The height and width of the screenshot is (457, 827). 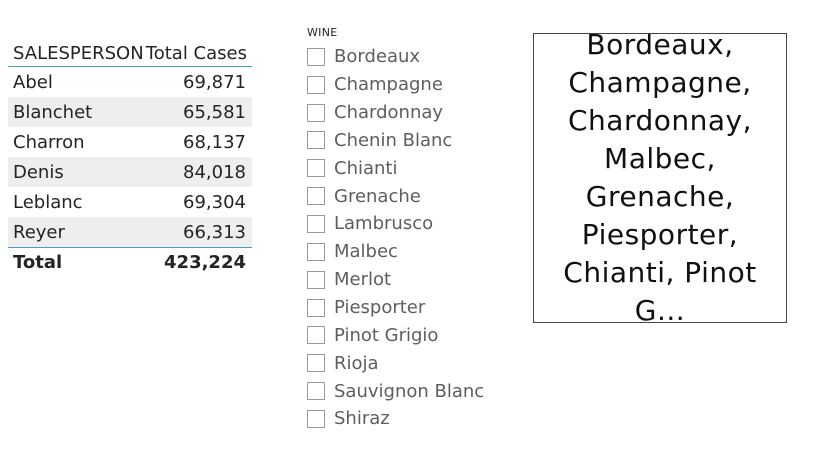 What do you see at coordinates (48, 202) in the screenshot?
I see `salesperson-name: Leblanc` at bounding box center [48, 202].